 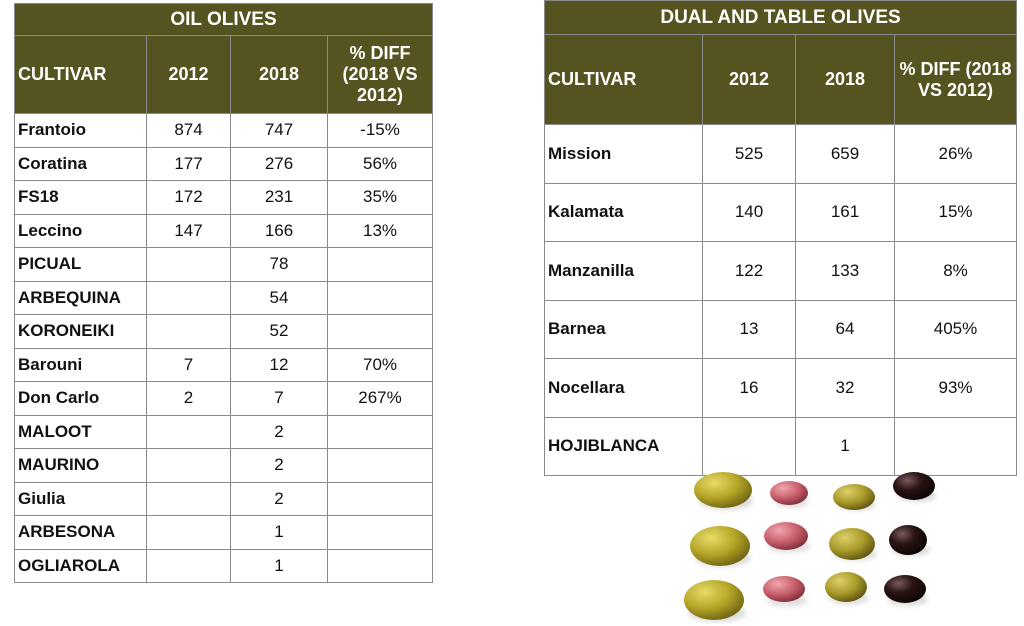 What do you see at coordinates (955, 271) in the screenshot?
I see `pct-diff-cell: 8%` at bounding box center [955, 271].